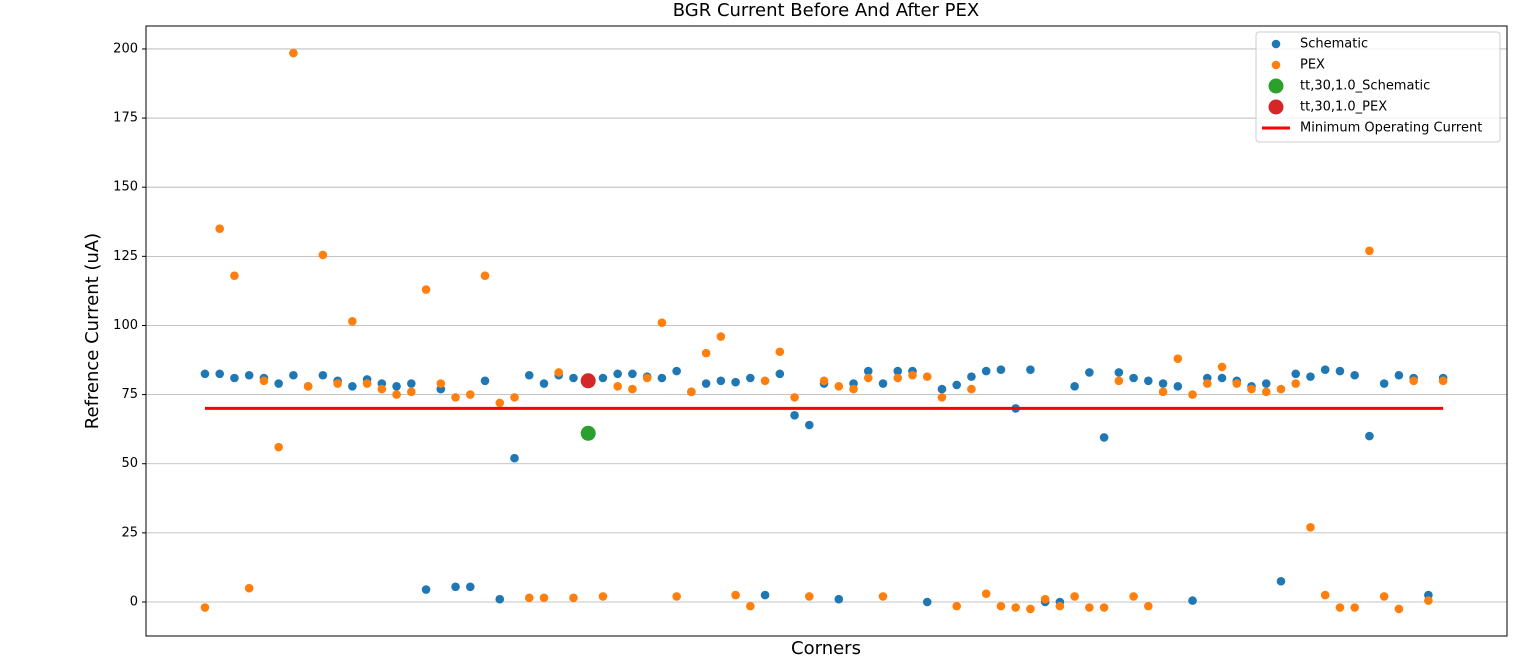 This screenshot has width=1536, height=662. What do you see at coordinates (129, 532) in the screenshot?
I see `y-tick-label: 25` at bounding box center [129, 532].